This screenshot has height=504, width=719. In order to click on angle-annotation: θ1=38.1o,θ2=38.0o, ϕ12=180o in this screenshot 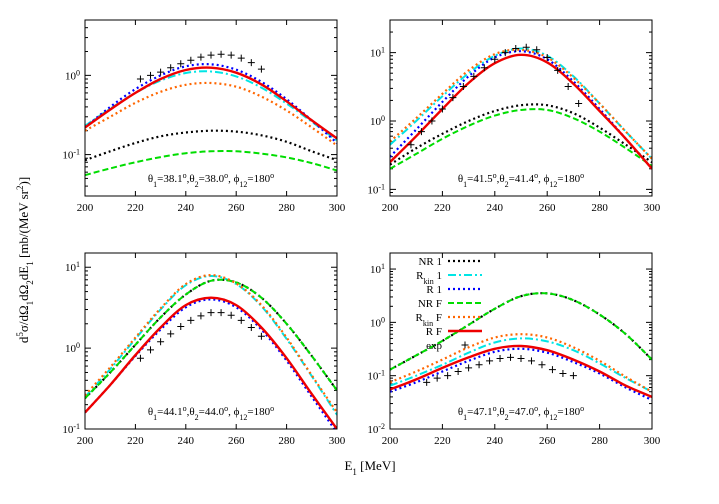, I will do `click(211, 180)`.